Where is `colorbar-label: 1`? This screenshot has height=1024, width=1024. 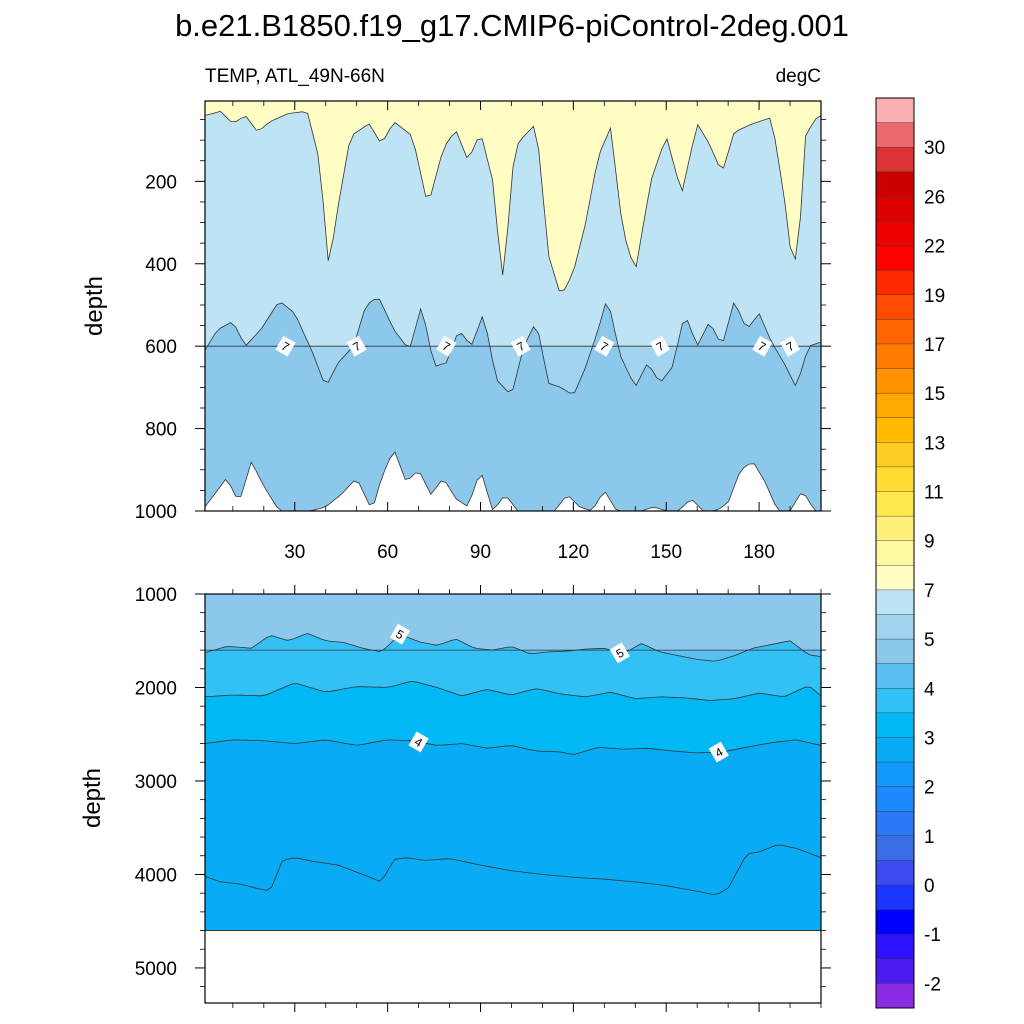
colorbar-label: 1 is located at coordinates (929, 837).